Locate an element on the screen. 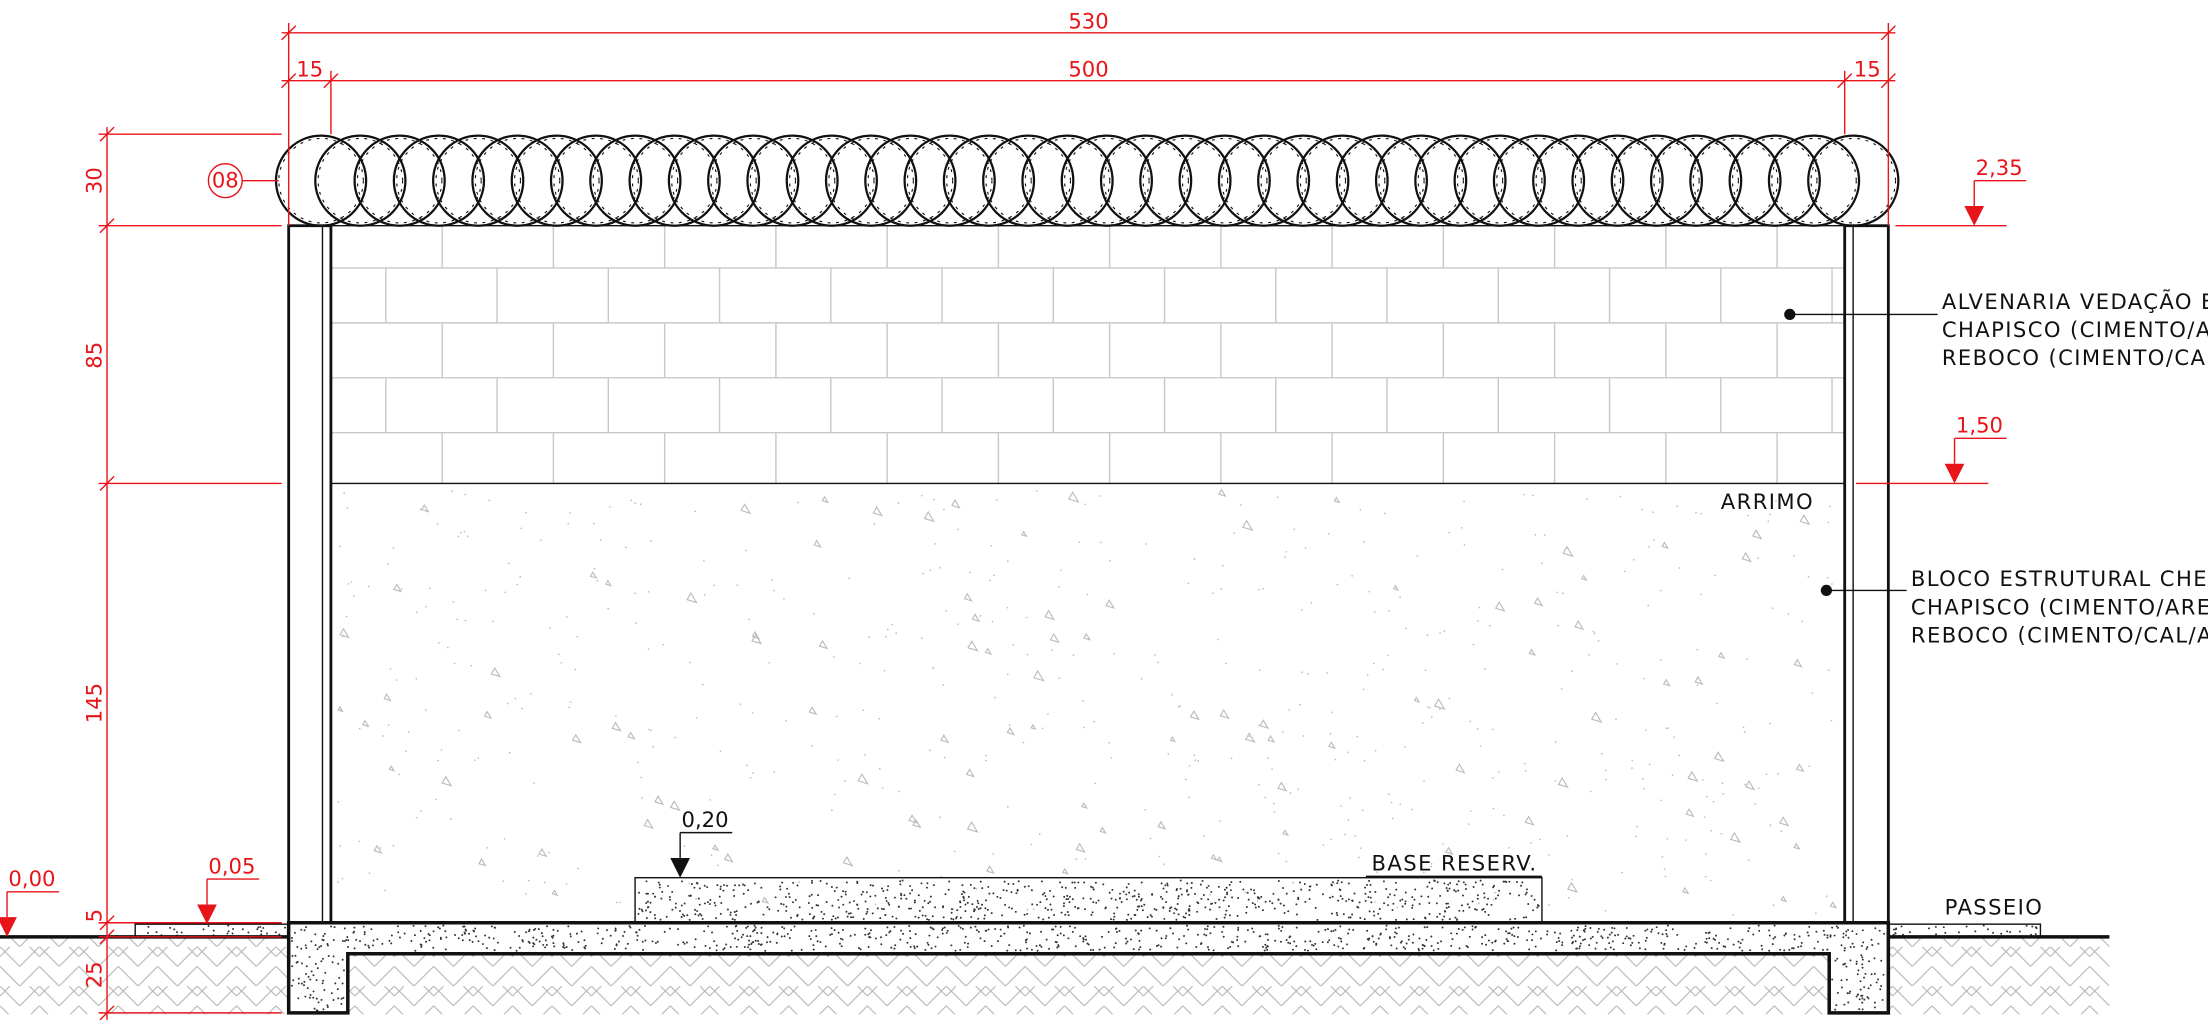  soil is located at coordinates (1999, 976).